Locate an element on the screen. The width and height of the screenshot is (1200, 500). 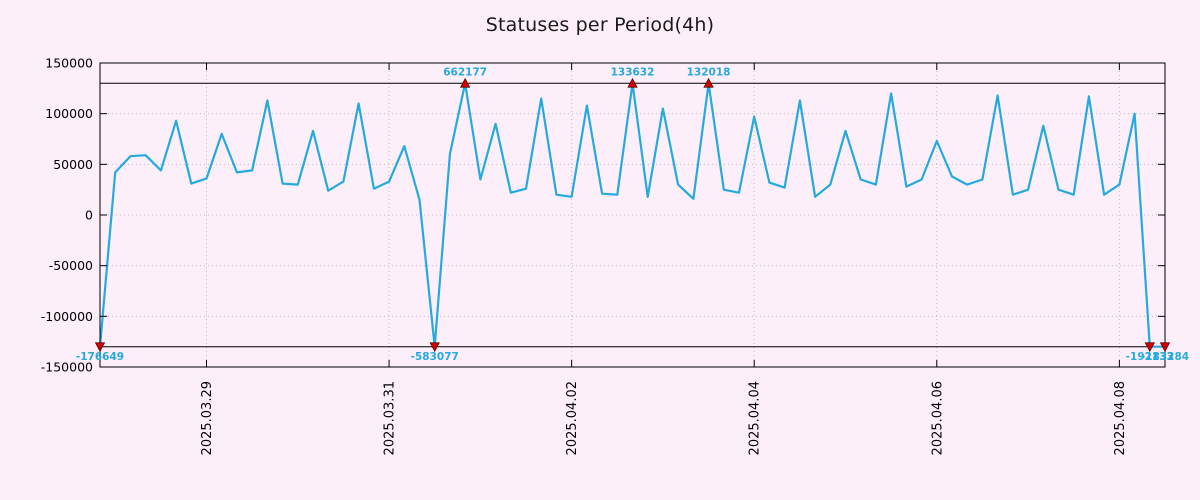
x-tick-label: 2025.04.04 is located at coordinates (755, 418).